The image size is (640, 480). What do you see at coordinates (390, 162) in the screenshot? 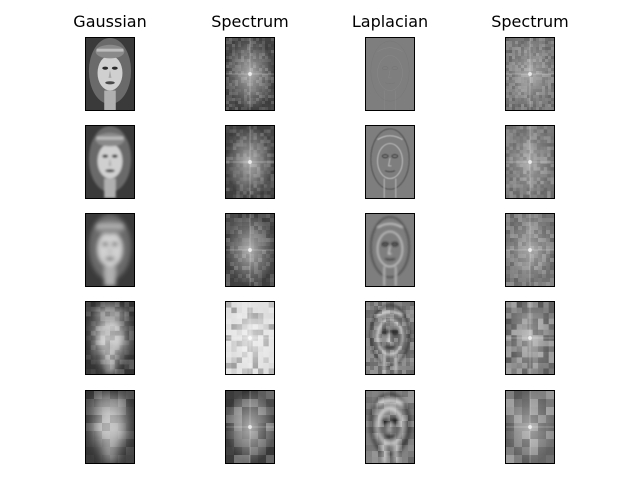
I see `laplacian-level-1-image` at bounding box center [390, 162].